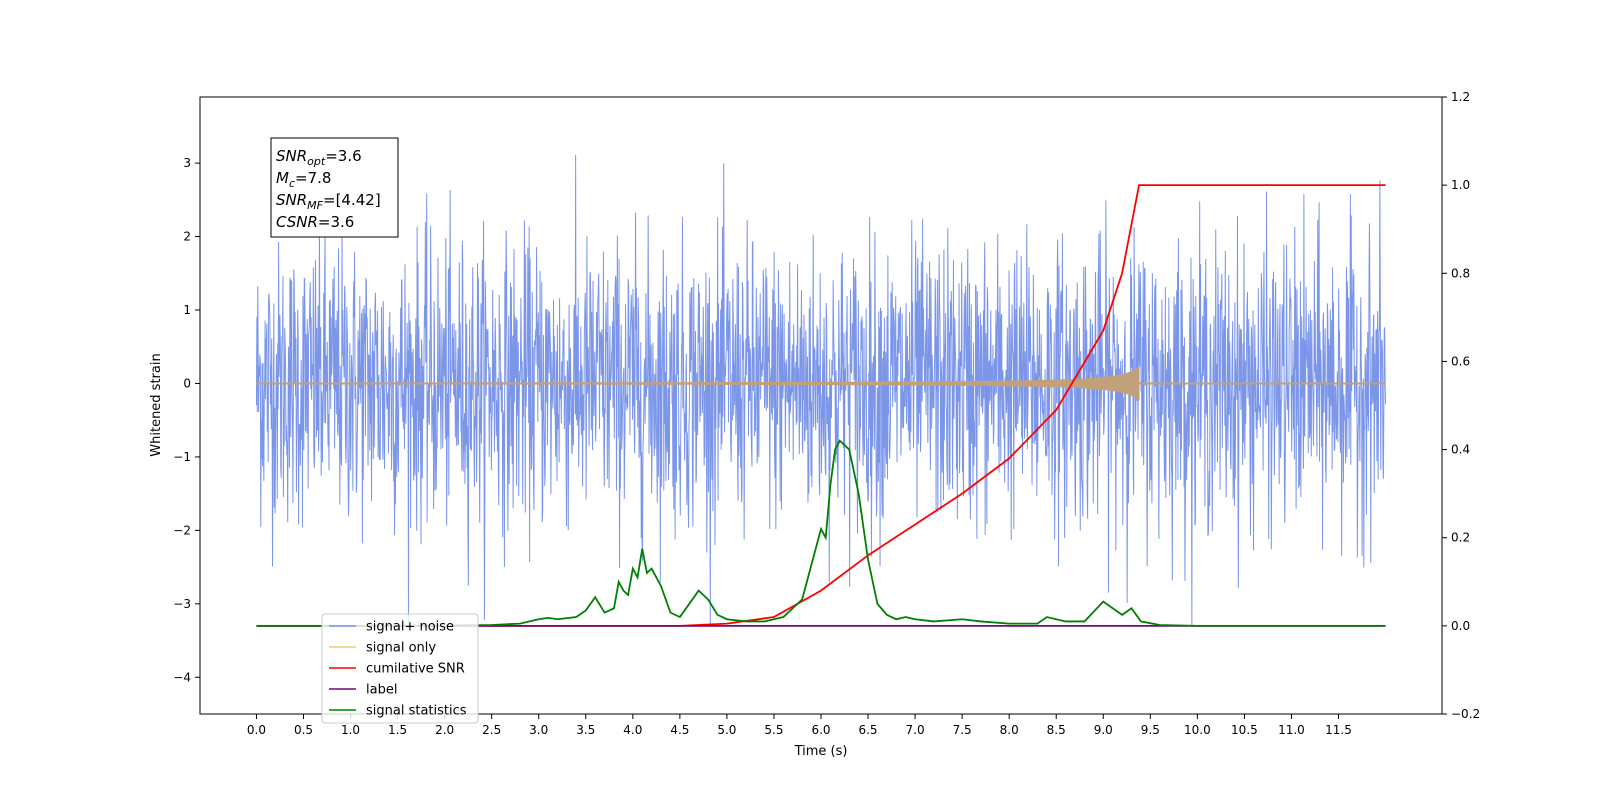 This screenshot has height=800, width=1600. Describe the element at coordinates (1460, 185) in the screenshot. I see `y-tick-label-right: 1.0` at that location.